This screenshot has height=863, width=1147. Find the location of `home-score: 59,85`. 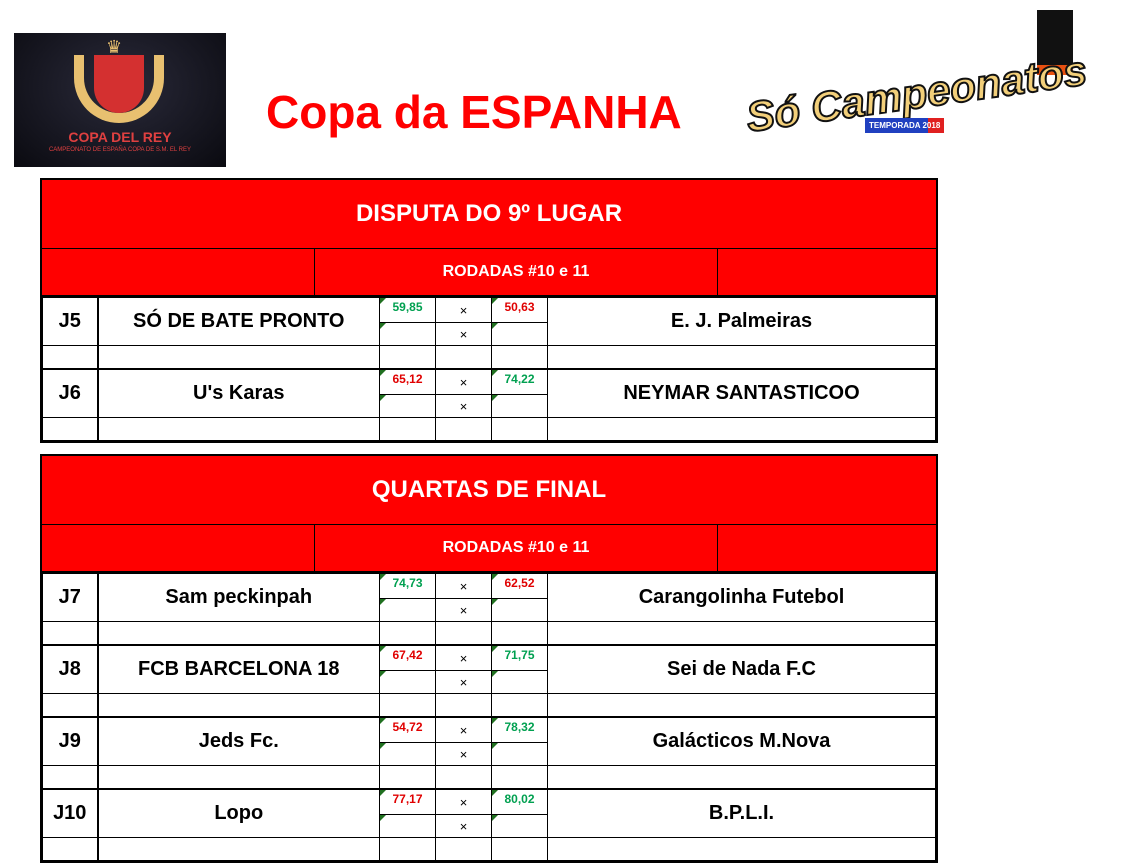

home-score: 59,85 is located at coordinates (407, 310).